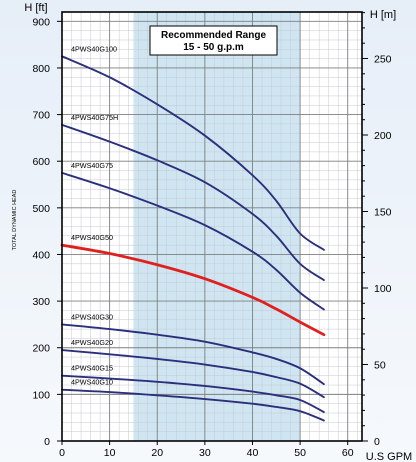 The image size is (416, 462). I want to click on series-line-4pws40g15, so click(193, 394).